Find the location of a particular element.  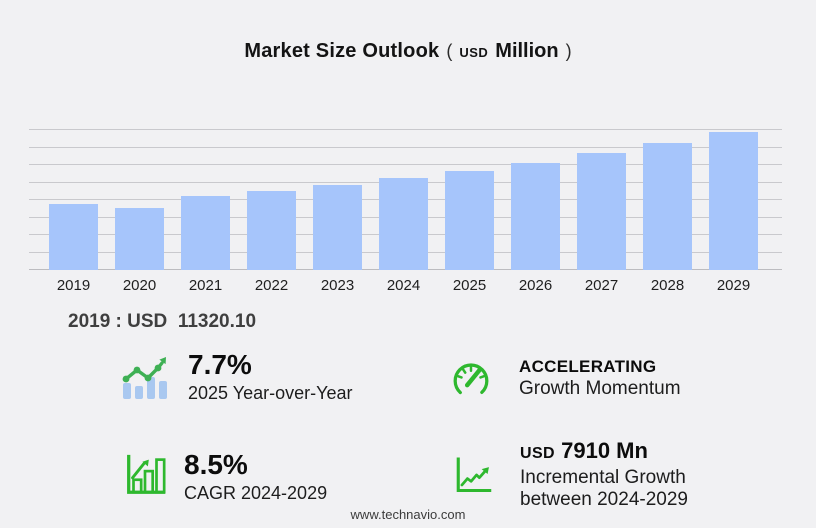

x-axis-label-2022: 2022 is located at coordinates (271, 285).